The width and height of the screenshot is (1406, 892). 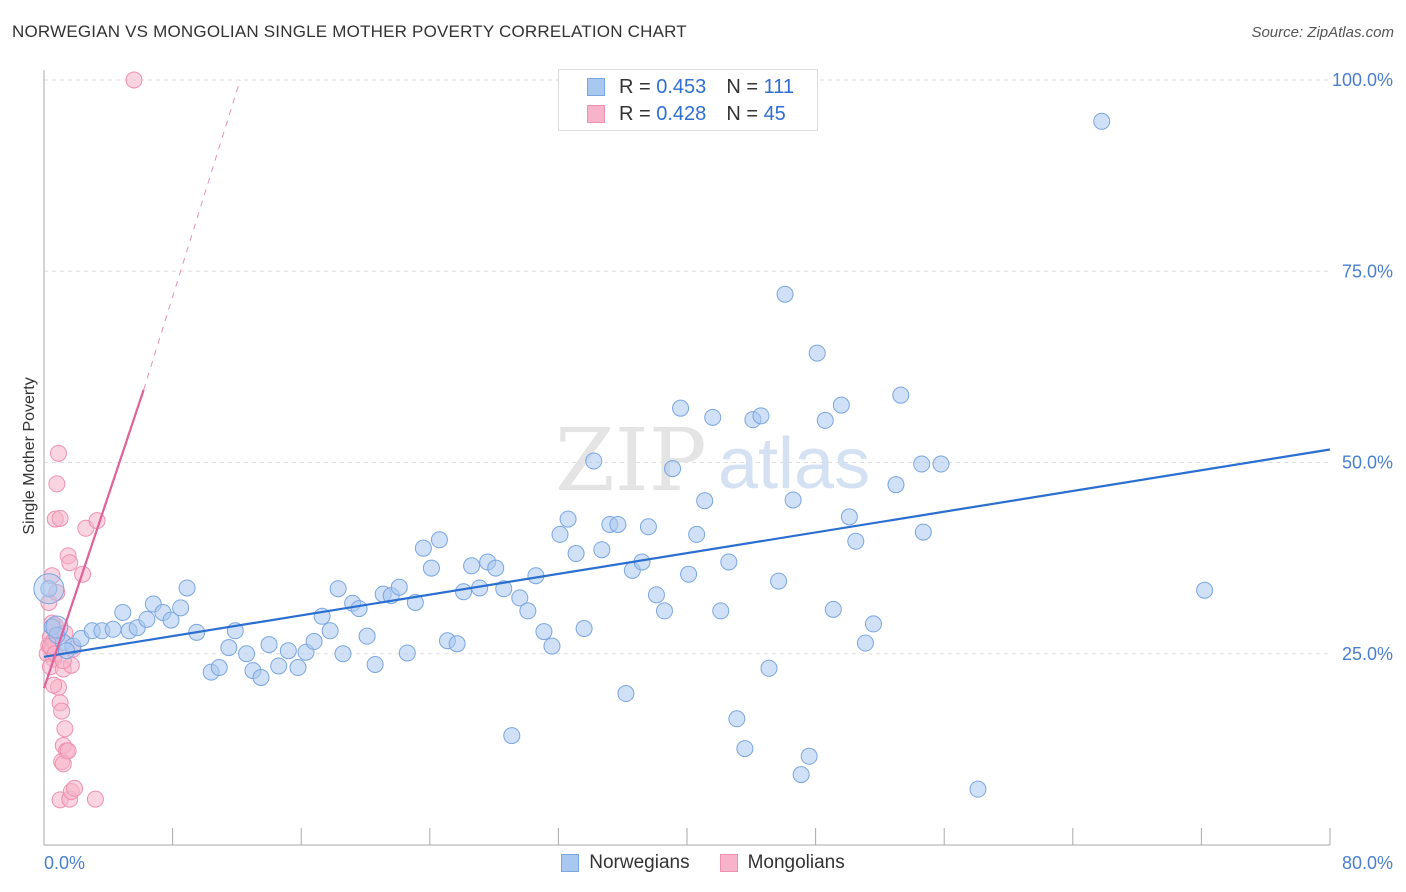 What do you see at coordinates (631, 461) in the screenshot?
I see `watermark-zip: ZIP` at bounding box center [631, 461].